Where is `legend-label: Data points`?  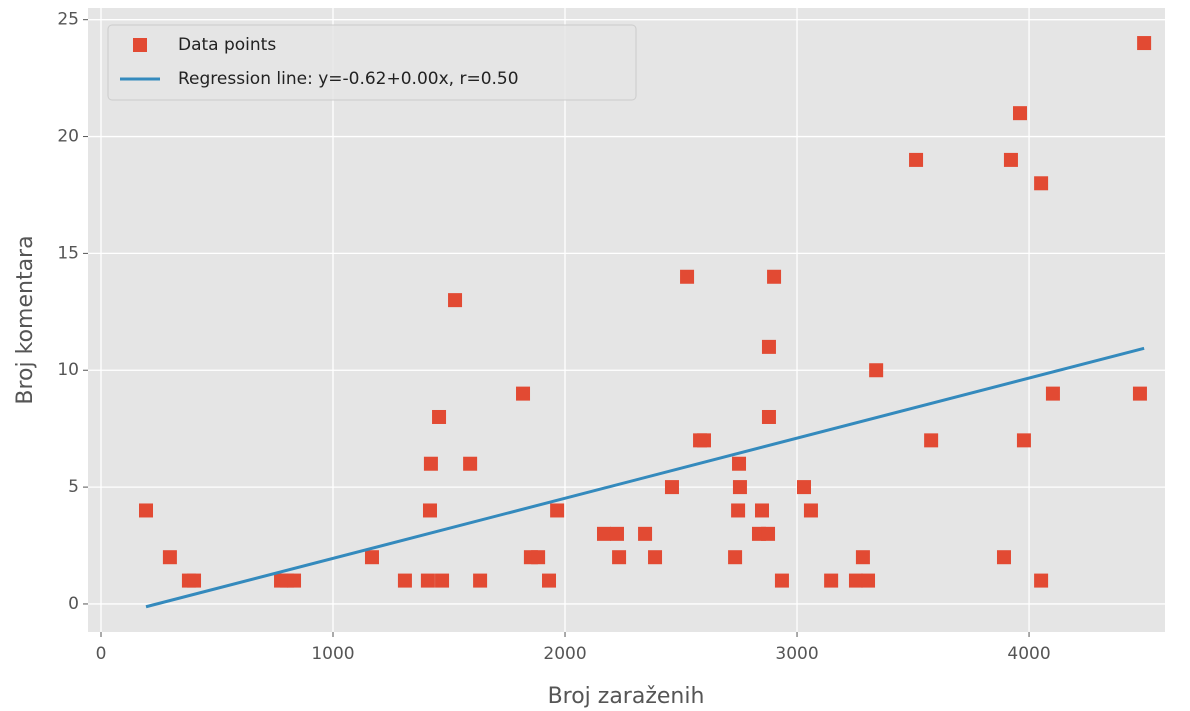
legend-label: Data points is located at coordinates (227, 45).